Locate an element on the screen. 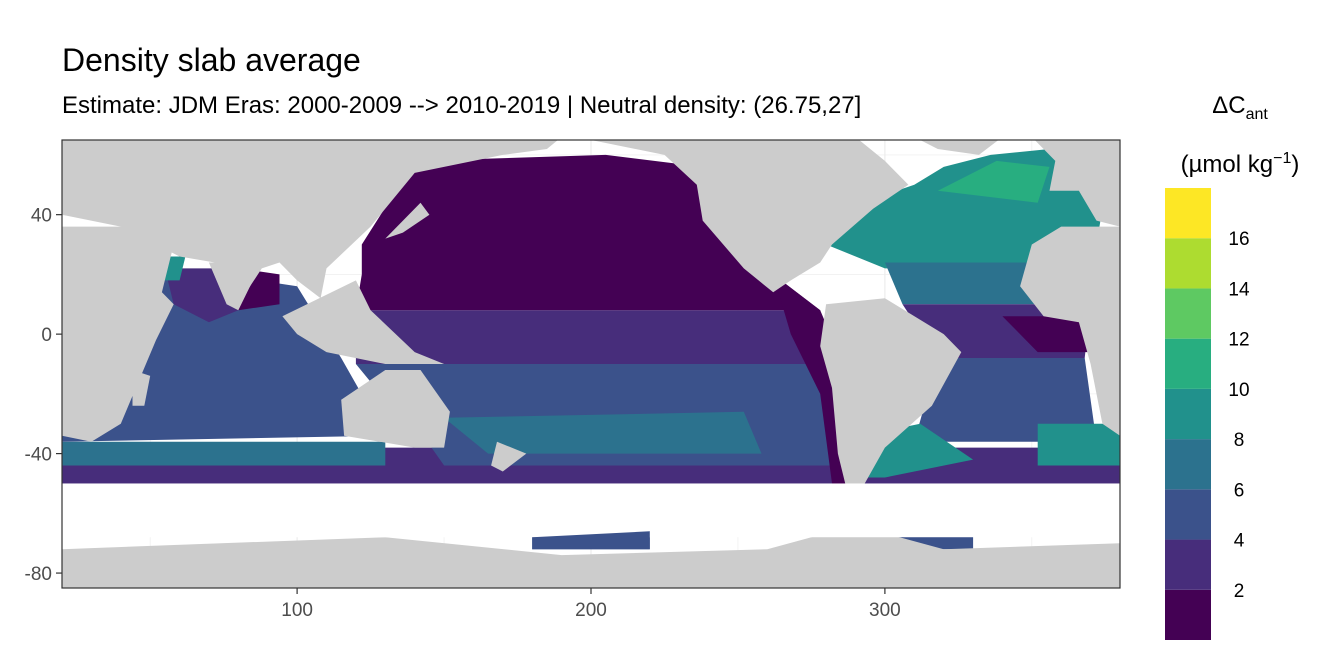 The height and width of the screenshot is (672, 1344). land-maritime-se-asia is located at coordinates (363, 322).